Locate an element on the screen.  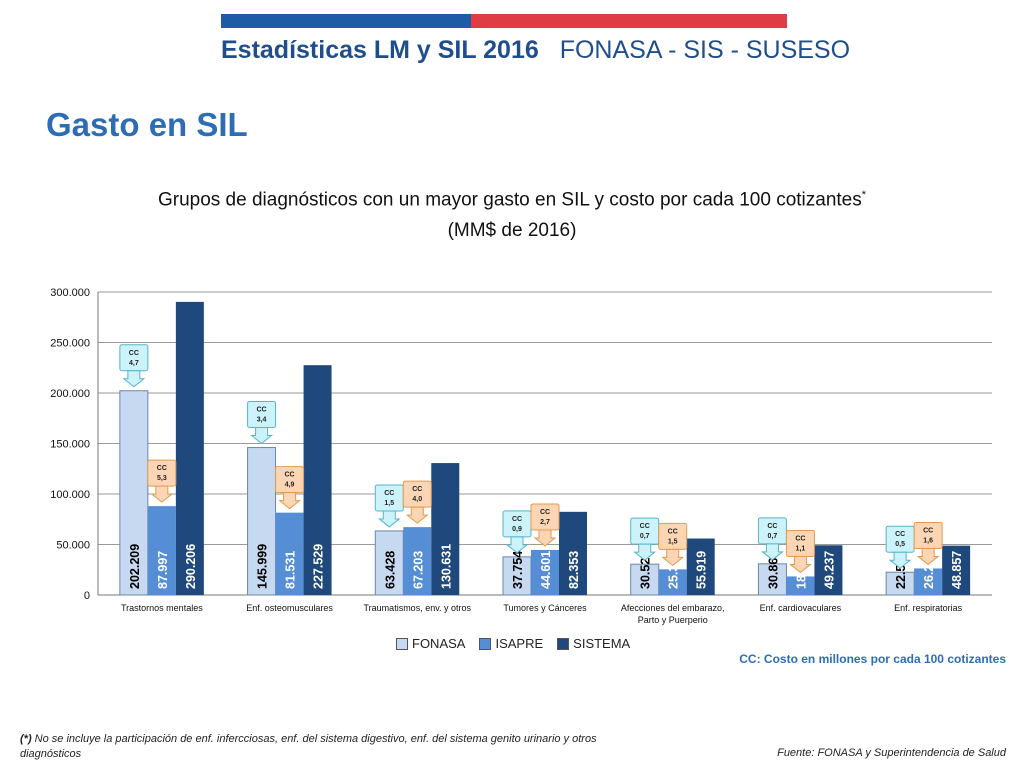
chart-legend: FONASA ISAPRE SISTEMA is located at coordinates (513, 643).